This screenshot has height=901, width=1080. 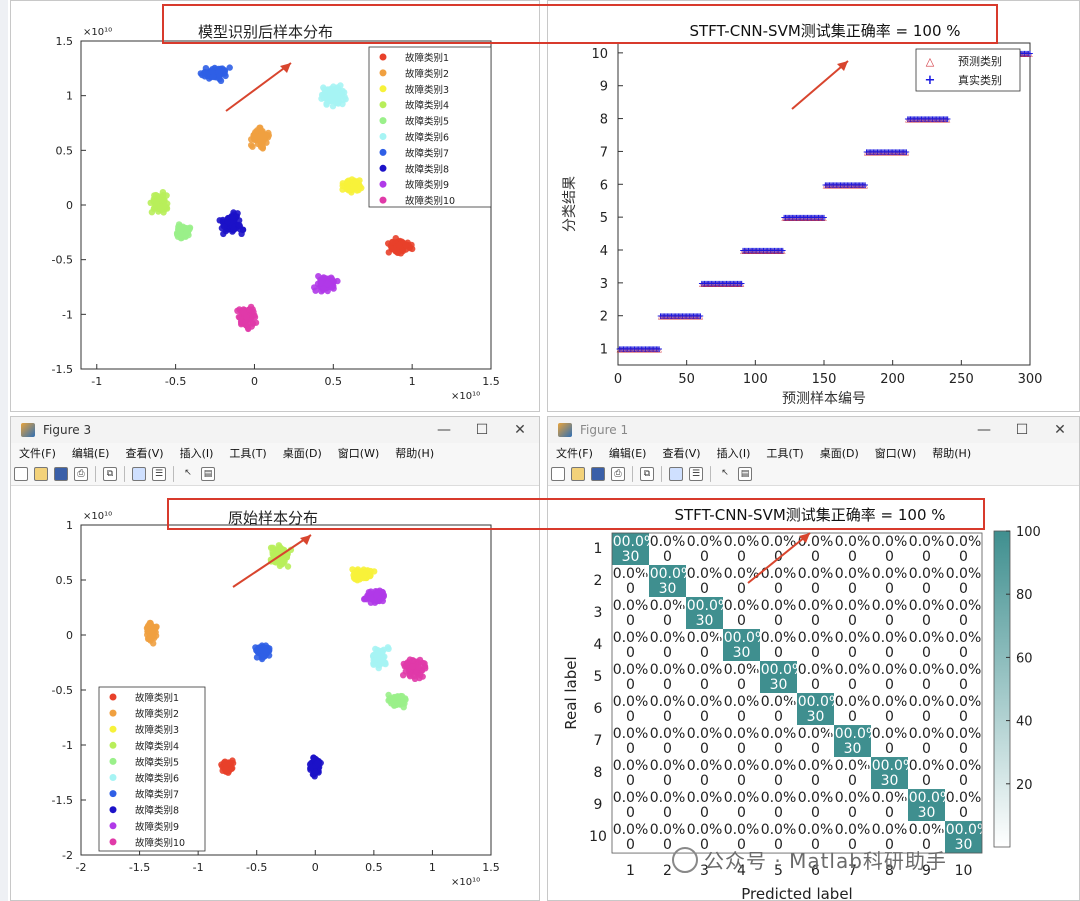 I want to click on row-label: 1, so click(x=598, y=549).